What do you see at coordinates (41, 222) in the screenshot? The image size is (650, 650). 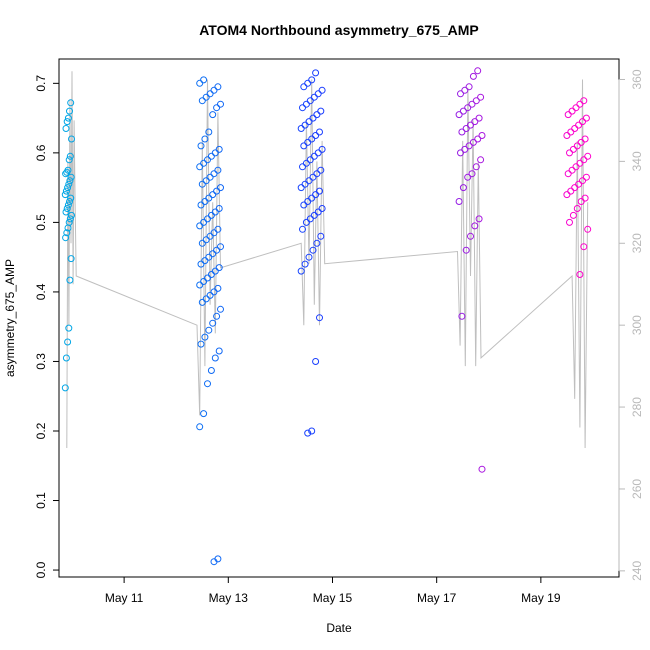 I see `y-tick-label: 0.5` at bounding box center [41, 222].